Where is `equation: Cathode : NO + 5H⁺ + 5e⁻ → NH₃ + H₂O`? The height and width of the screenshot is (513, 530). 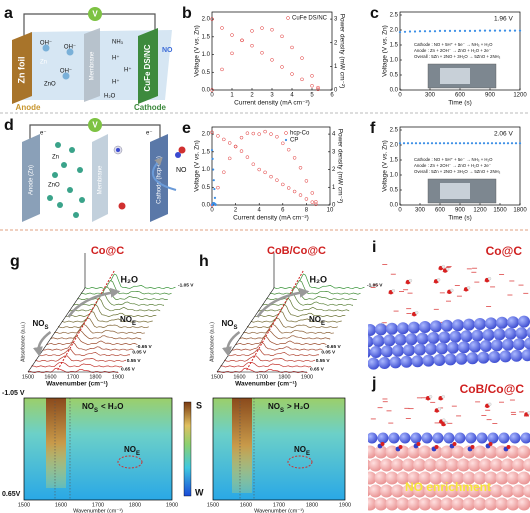
equation: Cathode : NO + 5H⁺ + 5e⁻ → NH₃ + H₂O is located at coordinates (453, 159).